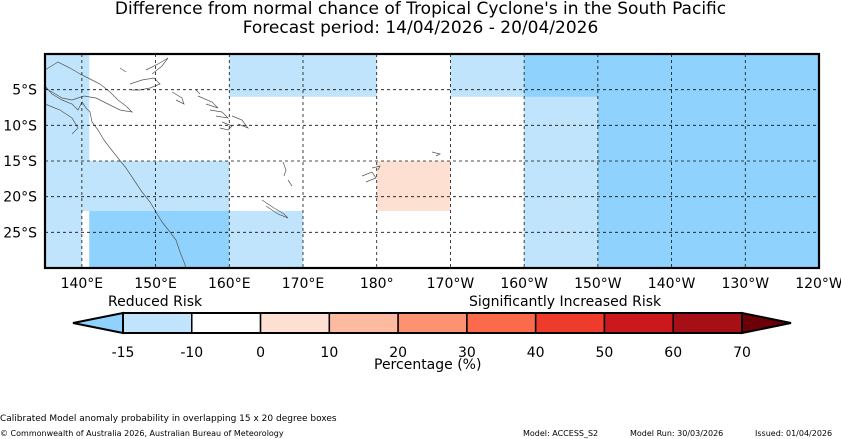 This screenshot has width=841, height=439. I want to click on coastline-bougainville, so click(178, 98).